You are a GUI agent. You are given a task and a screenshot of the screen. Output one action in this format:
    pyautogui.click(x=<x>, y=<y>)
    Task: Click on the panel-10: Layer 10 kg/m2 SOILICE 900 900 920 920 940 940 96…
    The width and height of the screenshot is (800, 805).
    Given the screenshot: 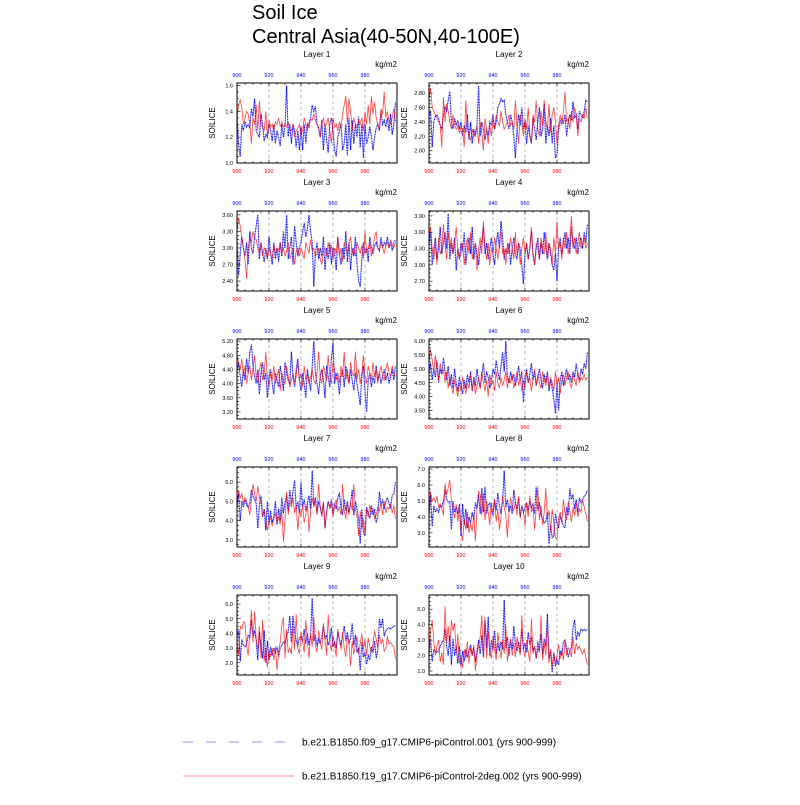 What is the action you would take?
    pyautogui.click(x=495, y=624)
    